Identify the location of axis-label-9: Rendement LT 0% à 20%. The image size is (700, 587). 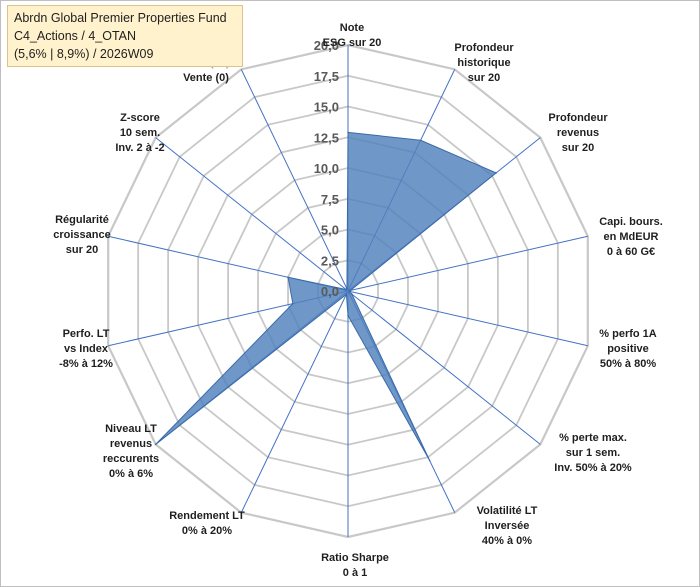
(207, 523).